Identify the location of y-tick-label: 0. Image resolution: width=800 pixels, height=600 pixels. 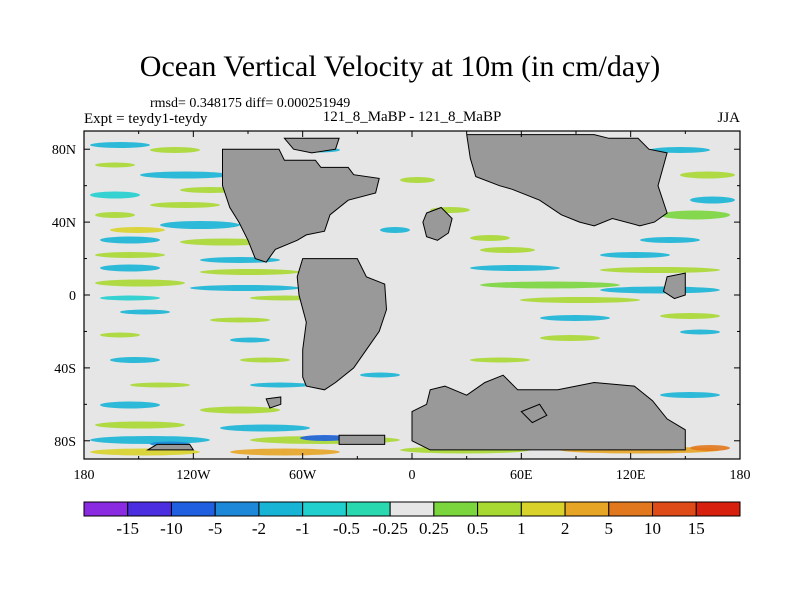
(72, 296).